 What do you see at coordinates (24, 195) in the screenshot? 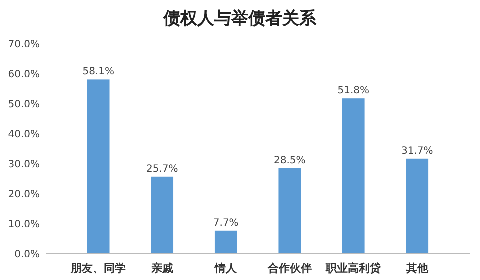
I see `y-tick-label: 20.0%` at bounding box center [24, 195].